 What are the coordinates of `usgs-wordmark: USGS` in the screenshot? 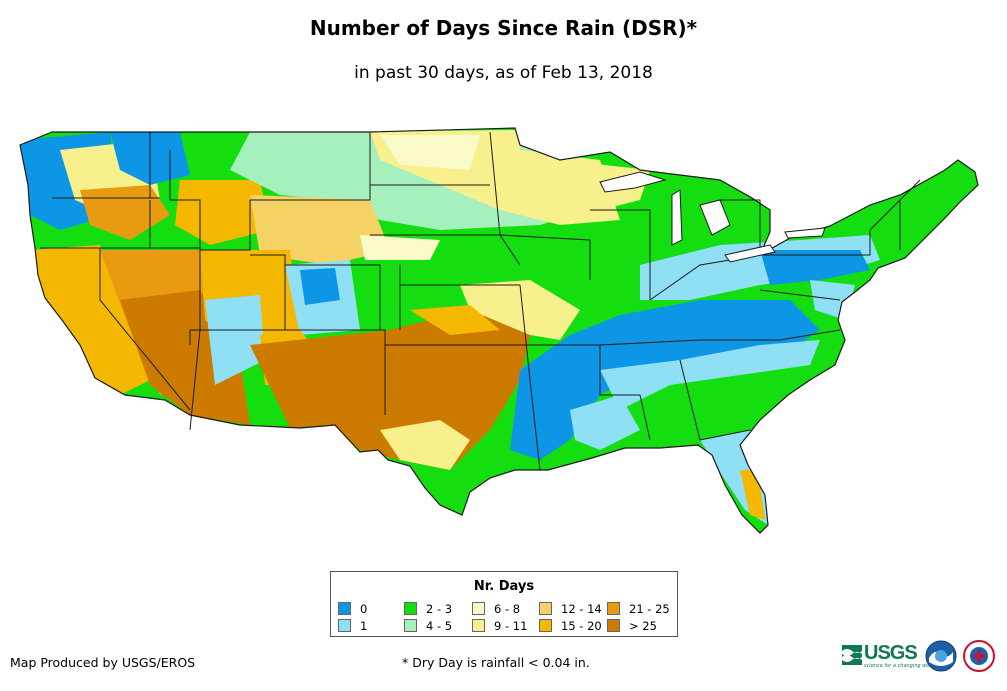 It's located at (891, 653).